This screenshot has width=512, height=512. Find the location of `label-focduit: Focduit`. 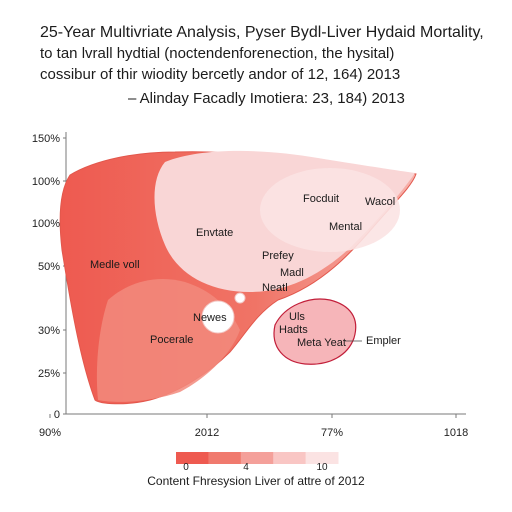

label-focduit: Focduit is located at coordinates (321, 199).